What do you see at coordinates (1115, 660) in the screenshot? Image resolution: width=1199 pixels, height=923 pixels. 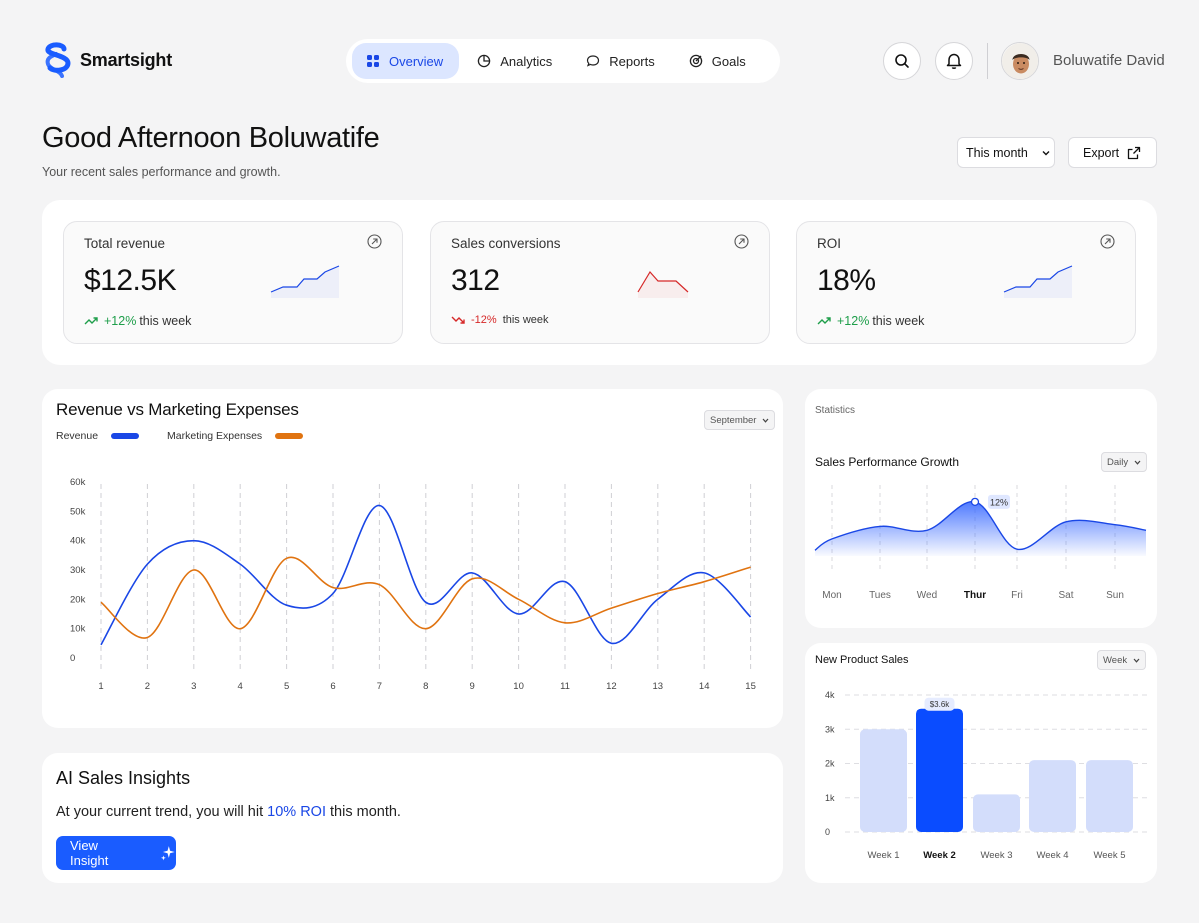 I see `week-select-value: Week` at bounding box center [1115, 660].